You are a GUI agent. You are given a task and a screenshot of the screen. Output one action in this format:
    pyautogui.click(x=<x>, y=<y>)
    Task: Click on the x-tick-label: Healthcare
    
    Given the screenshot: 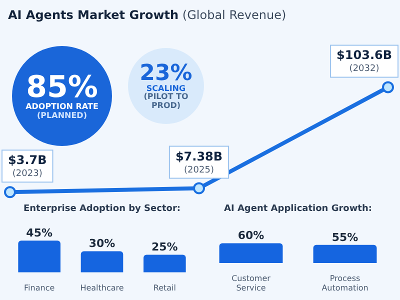 What is the action you would take?
    pyautogui.click(x=102, y=287)
    